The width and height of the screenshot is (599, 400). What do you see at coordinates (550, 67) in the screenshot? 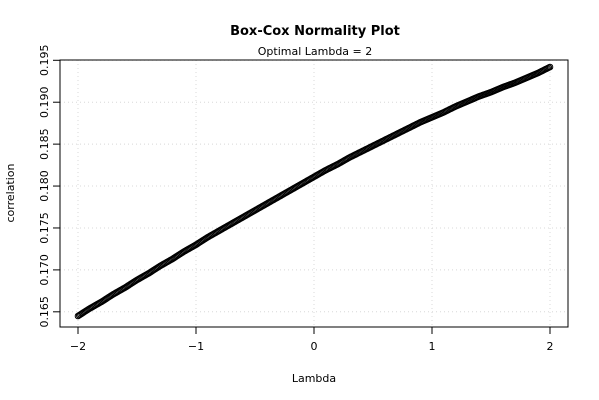
I see `data-point` at bounding box center [550, 67].